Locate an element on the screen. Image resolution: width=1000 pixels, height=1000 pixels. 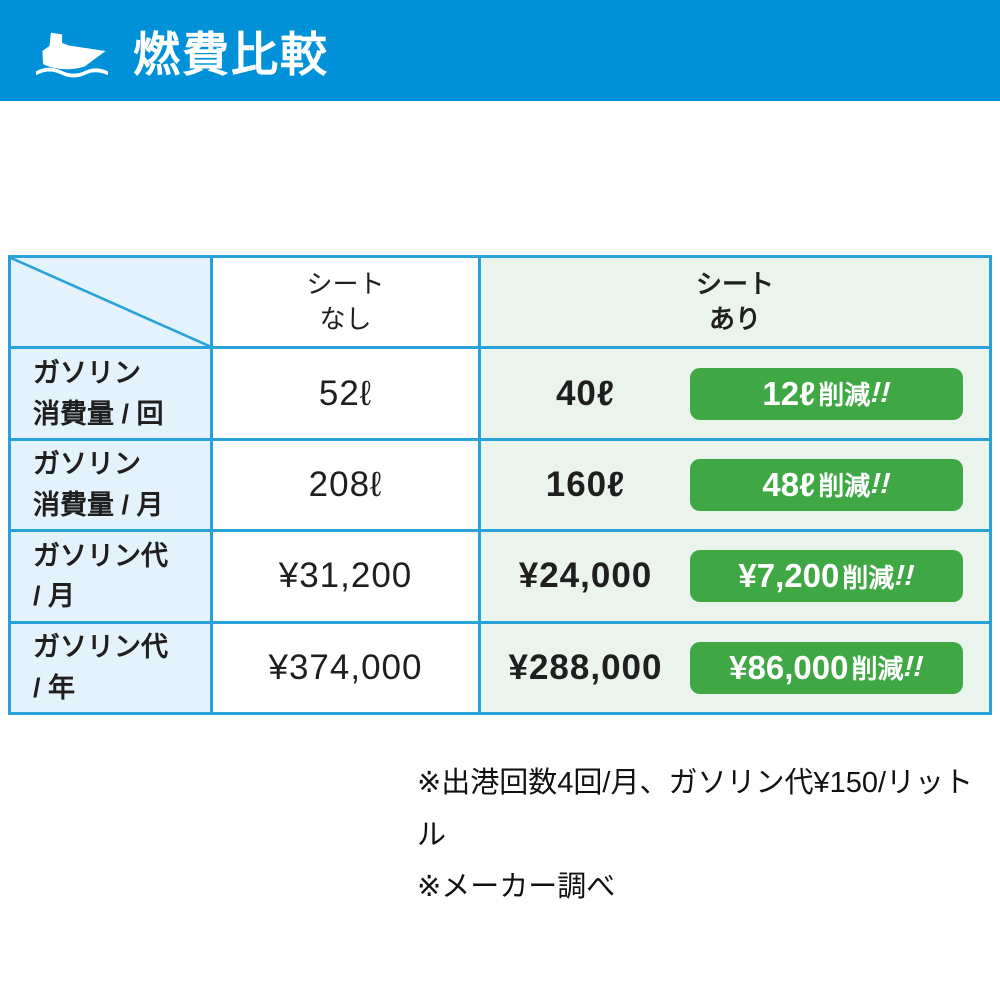
savings-badge: 48ℓ 削減 !! is located at coordinates (826, 484).